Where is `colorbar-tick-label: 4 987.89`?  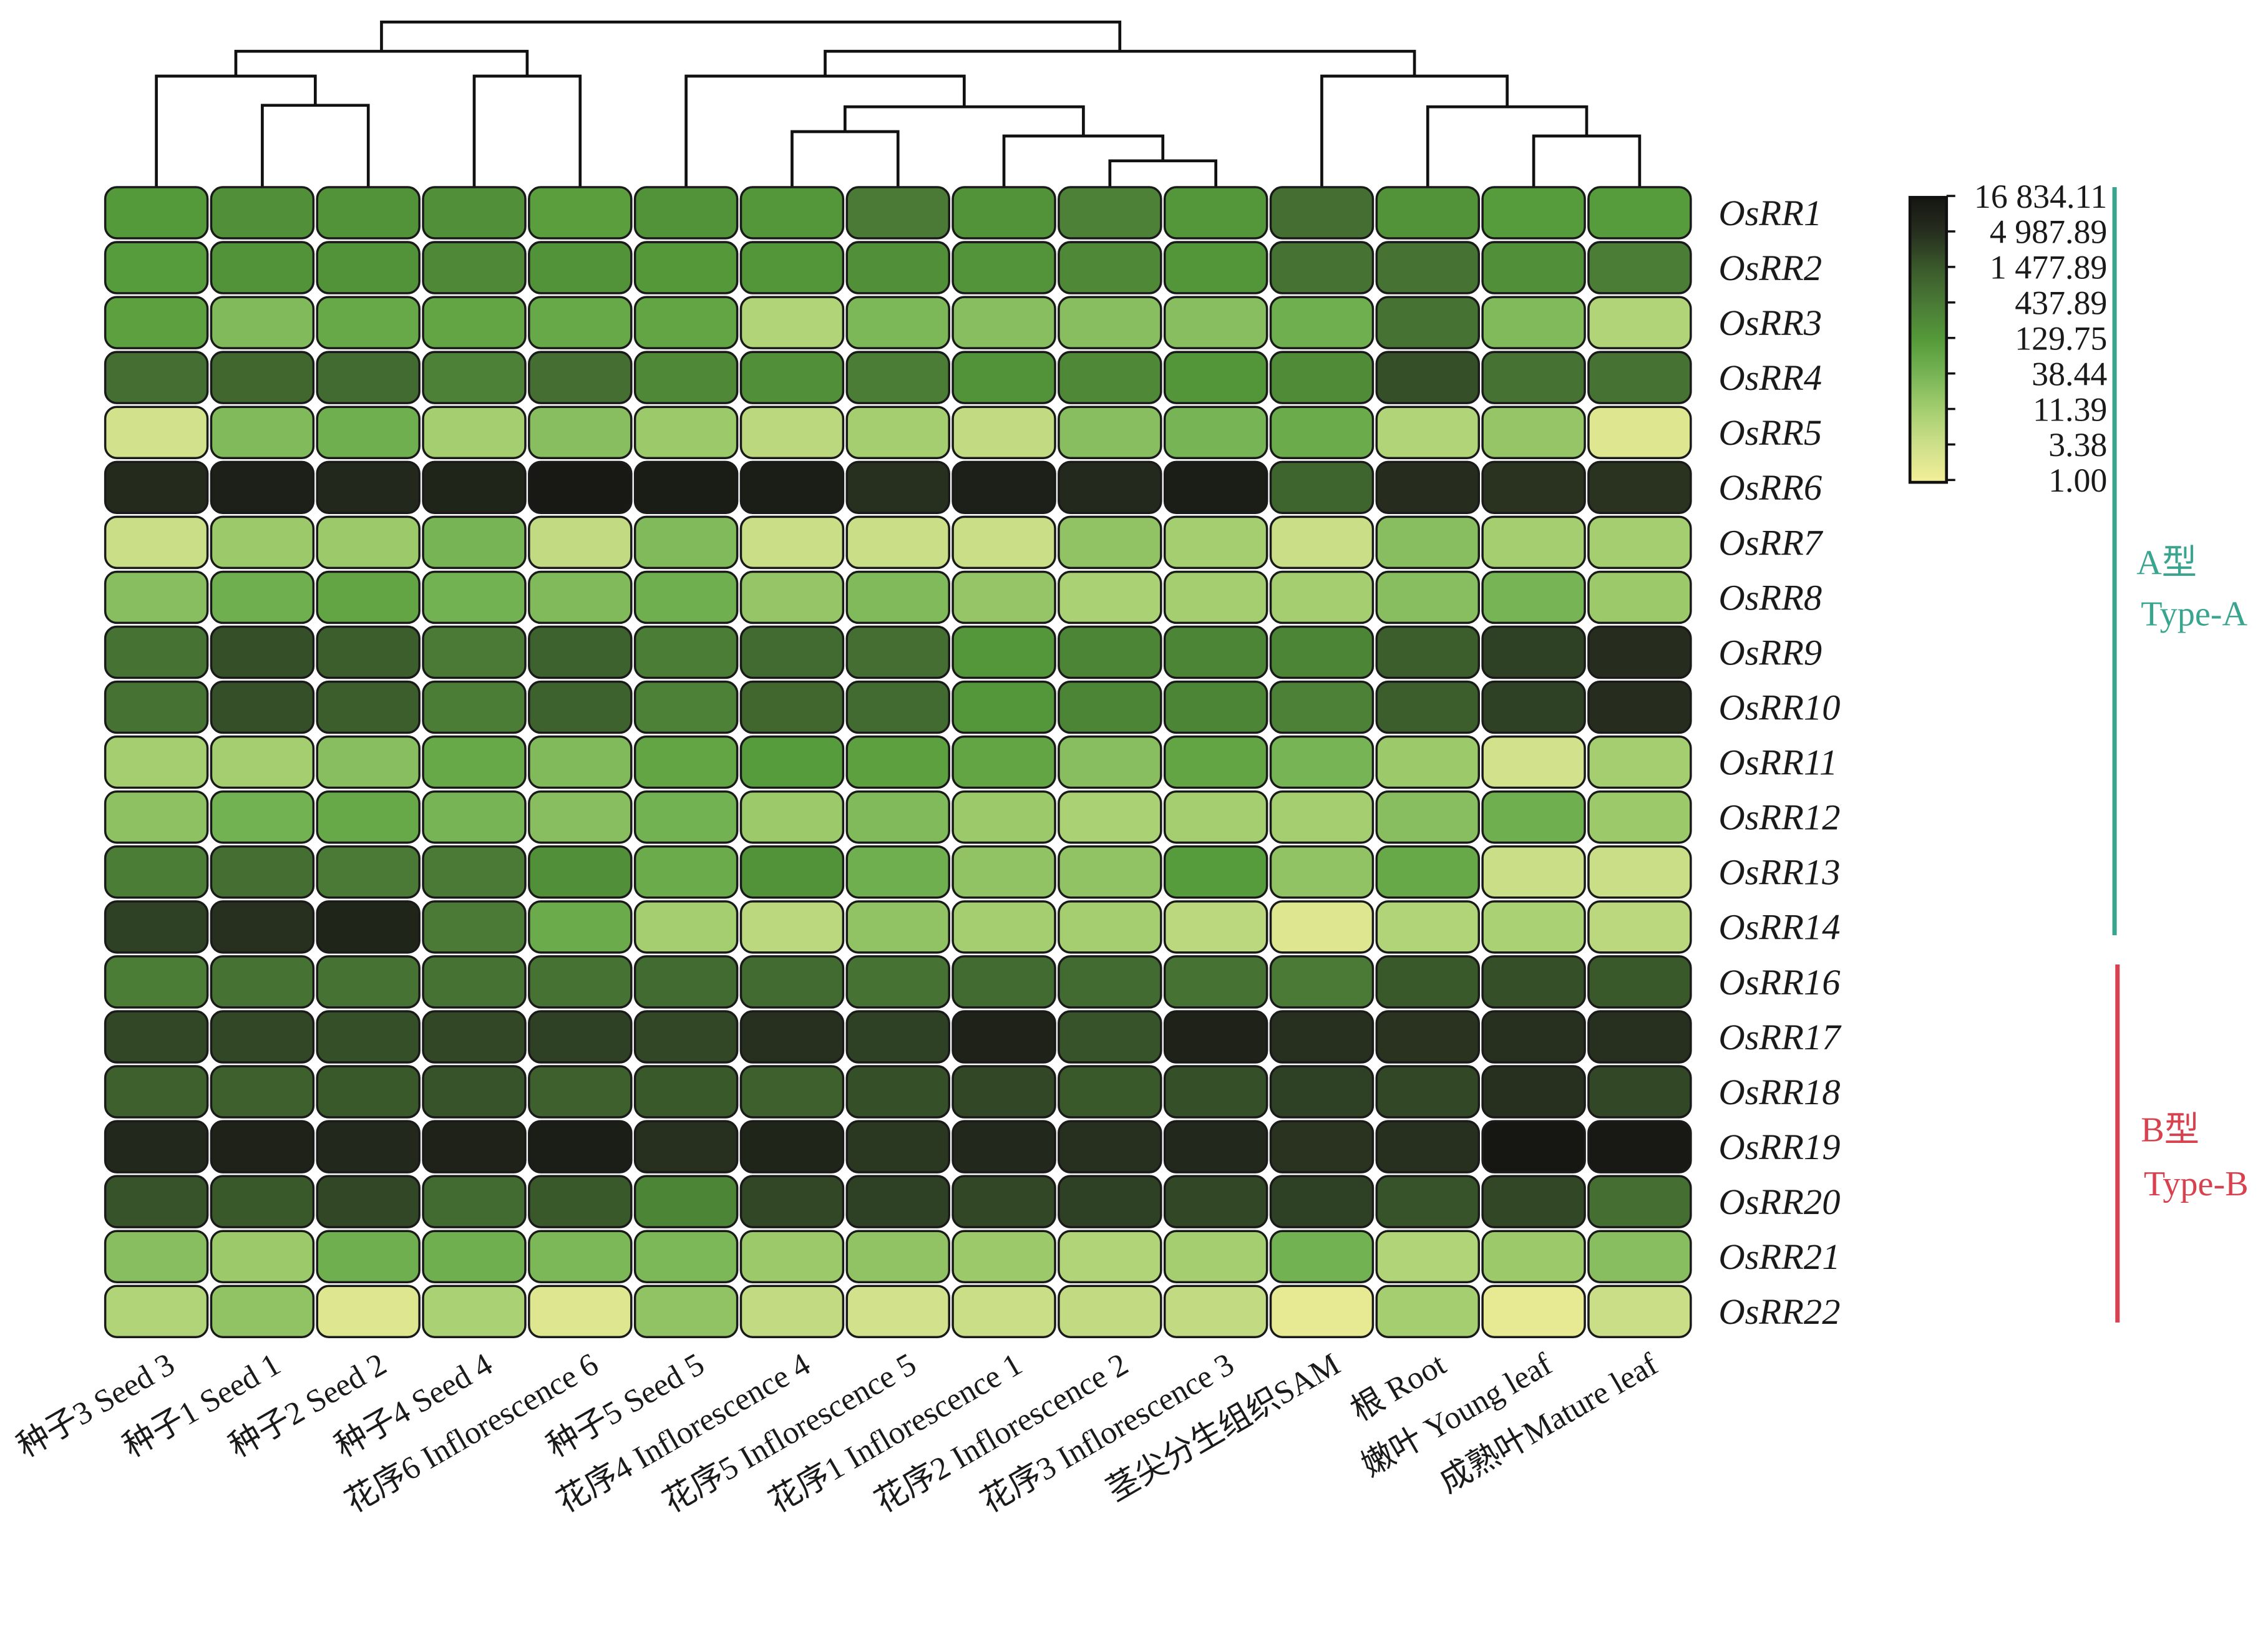 colorbar-tick-label: 4 987.89 is located at coordinates (2049, 232).